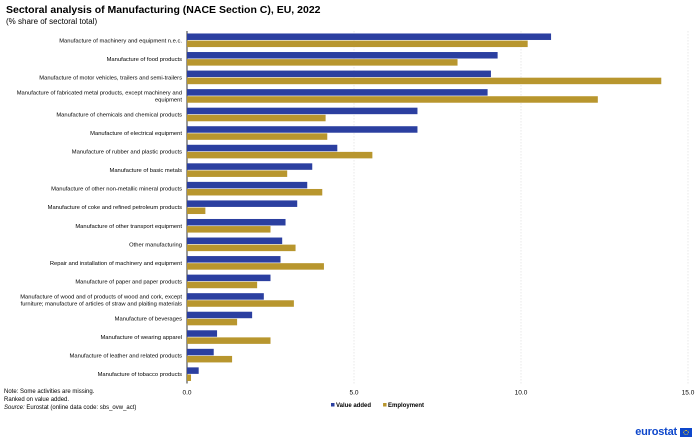 The width and height of the screenshot is (700, 444). Describe the element at coordinates (80, 408) in the screenshot. I see `source-text: Eurostat (online data code: sbs_ovw_act)` at that location.